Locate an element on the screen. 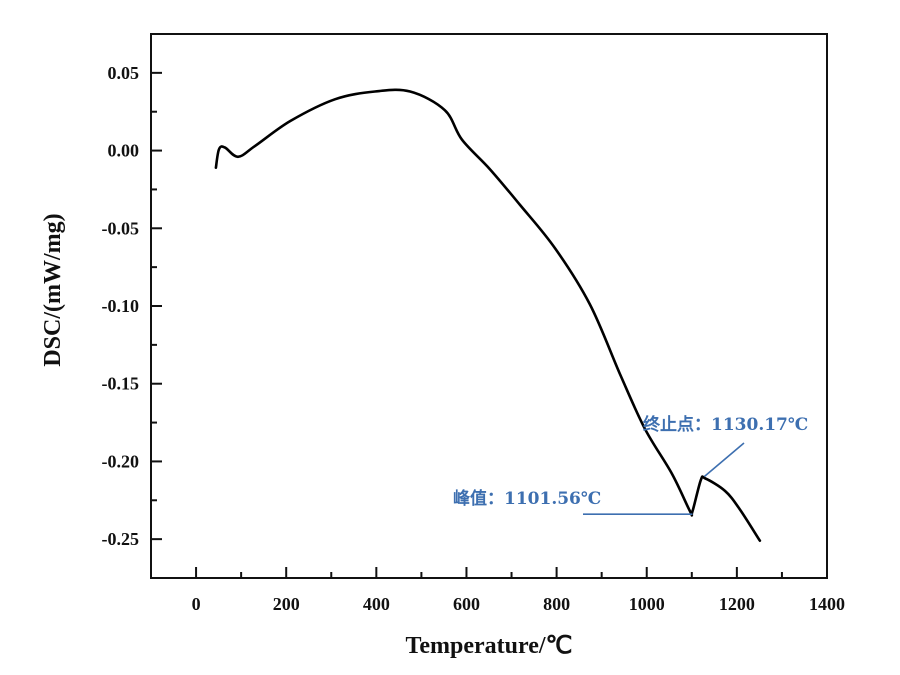 Image resolution: width=900 pixels, height=675 pixels. x-tick-label: 200 is located at coordinates (286, 604).